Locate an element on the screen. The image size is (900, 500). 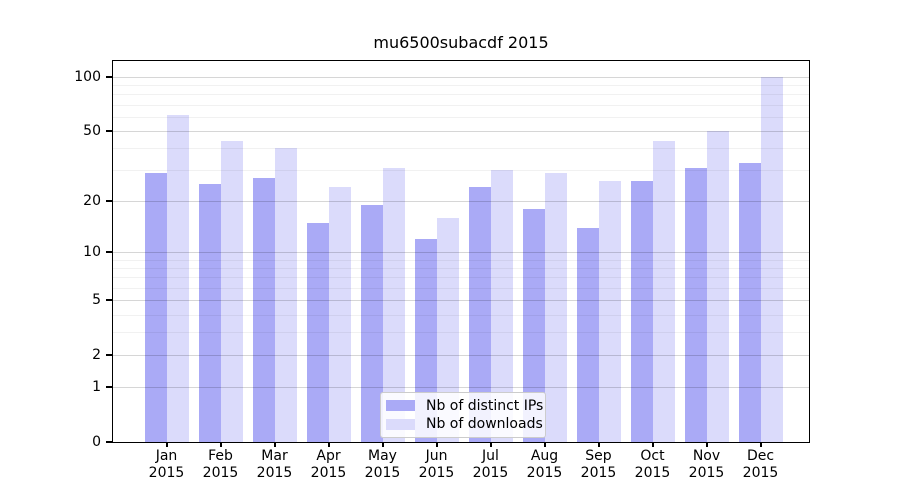
bar-distinct-ips-jul is located at coordinates (479, 314).